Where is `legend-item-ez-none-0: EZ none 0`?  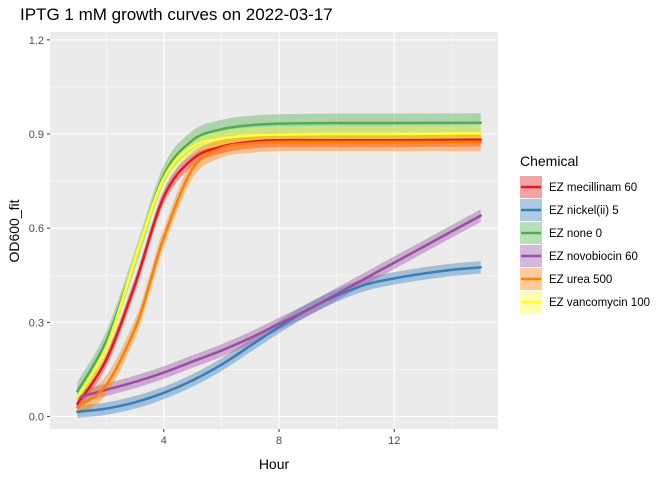 legend-item-ez-none-0: EZ none 0 is located at coordinates (561, 233).